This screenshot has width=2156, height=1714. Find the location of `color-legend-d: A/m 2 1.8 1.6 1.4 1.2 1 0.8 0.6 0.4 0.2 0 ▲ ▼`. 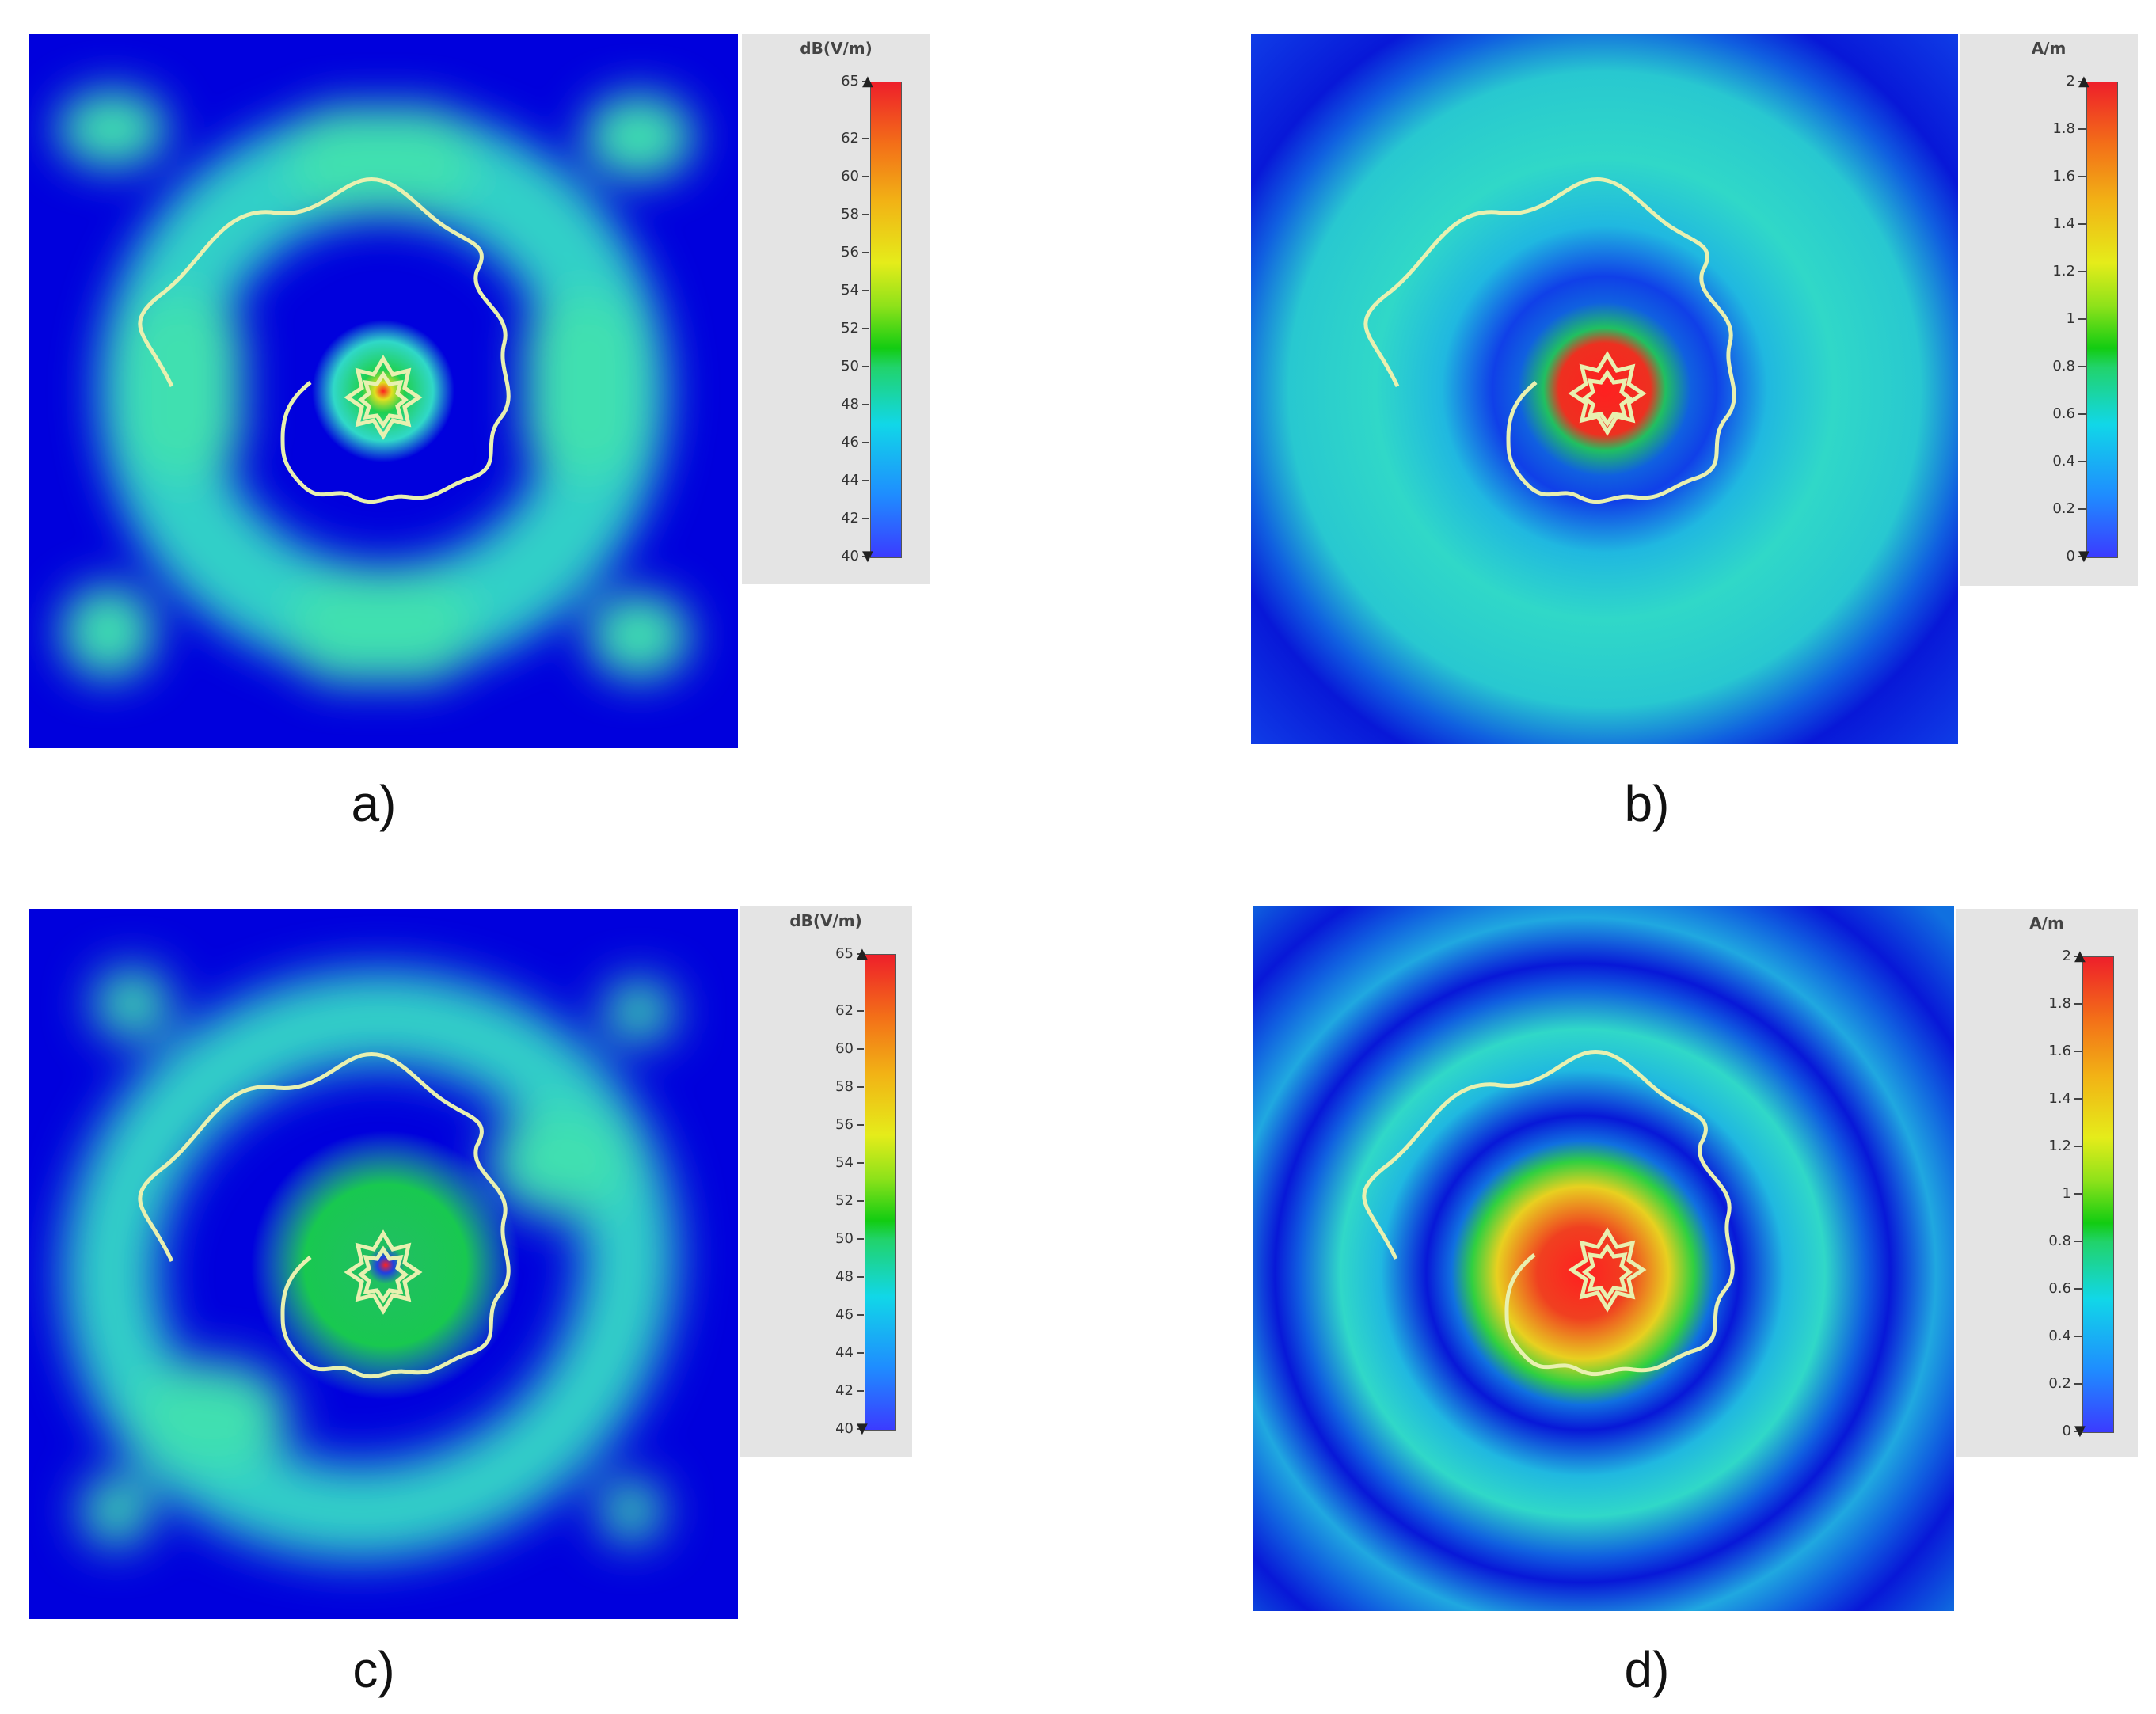

color-legend-d: A/m 2 1.8 1.6 1.4 1.2 1 0.8 0.6 0.4 0.2 0 ▲ ▼ is located at coordinates (2047, 1183).